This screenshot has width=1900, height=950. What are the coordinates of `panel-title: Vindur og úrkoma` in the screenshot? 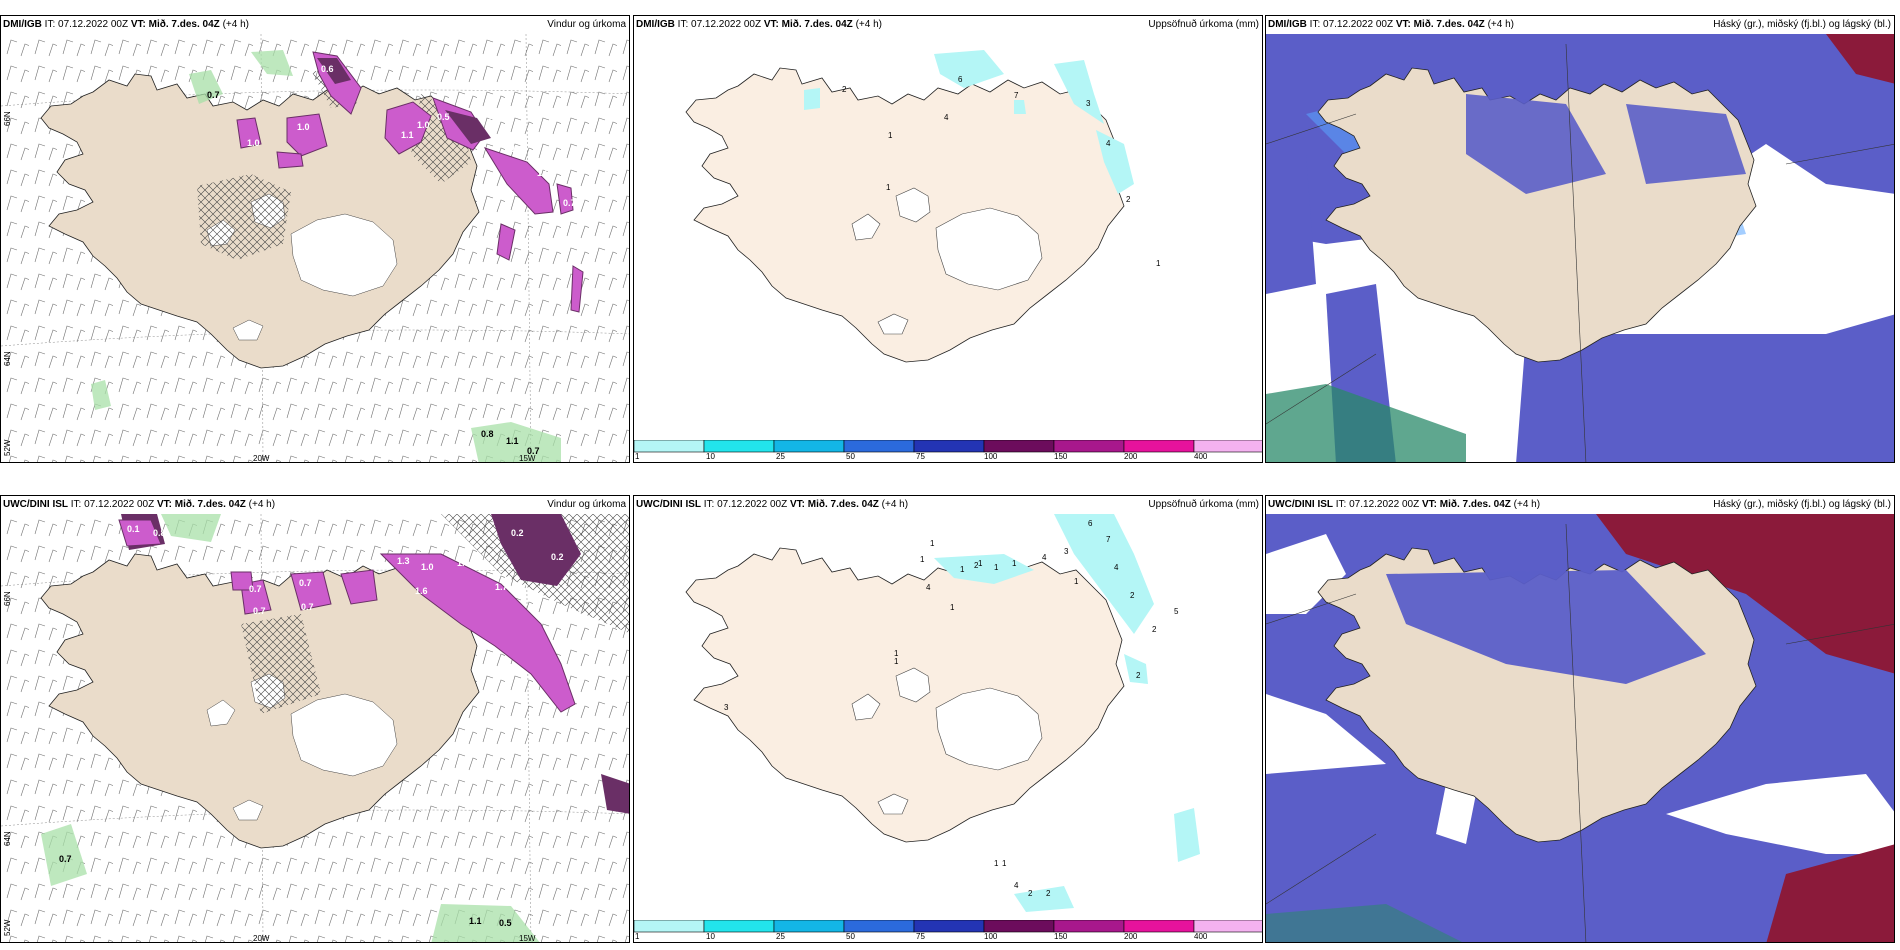 It's located at (586, 24).